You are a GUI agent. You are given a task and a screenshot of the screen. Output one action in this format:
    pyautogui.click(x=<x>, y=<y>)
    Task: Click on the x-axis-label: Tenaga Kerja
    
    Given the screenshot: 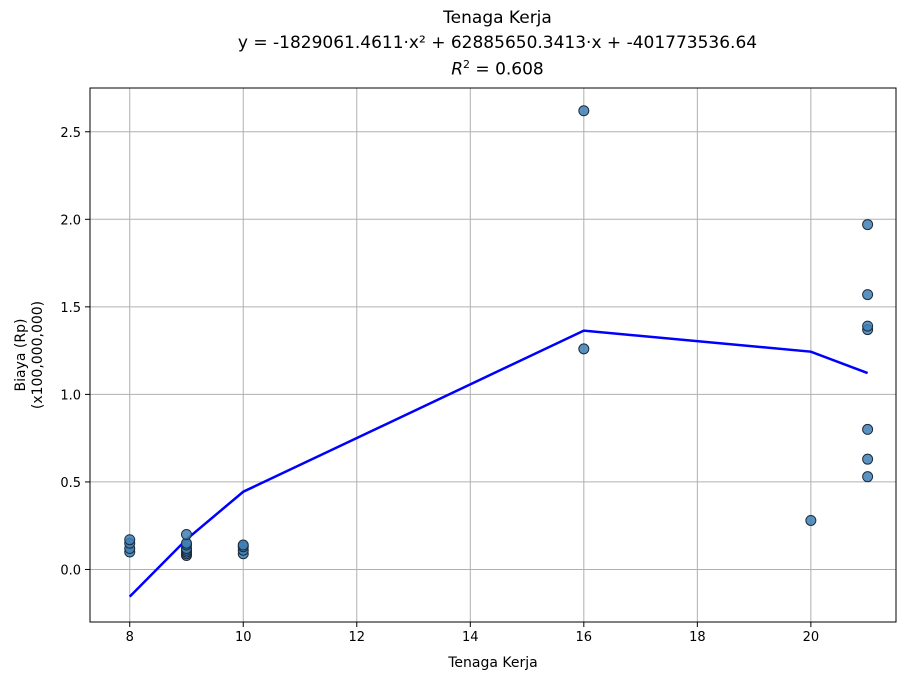 What is the action you would take?
    pyautogui.click(x=492, y=663)
    